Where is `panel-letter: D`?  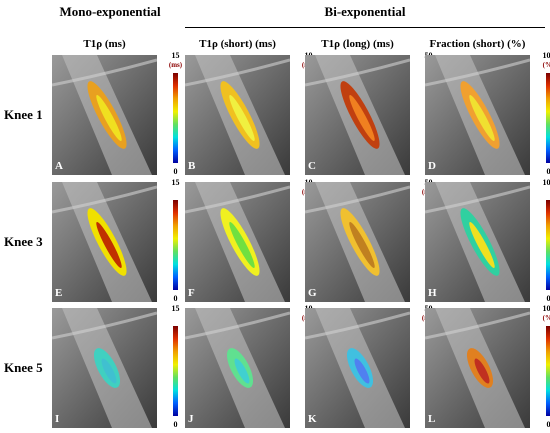 panel-letter: D is located at coordinates (432, 166).